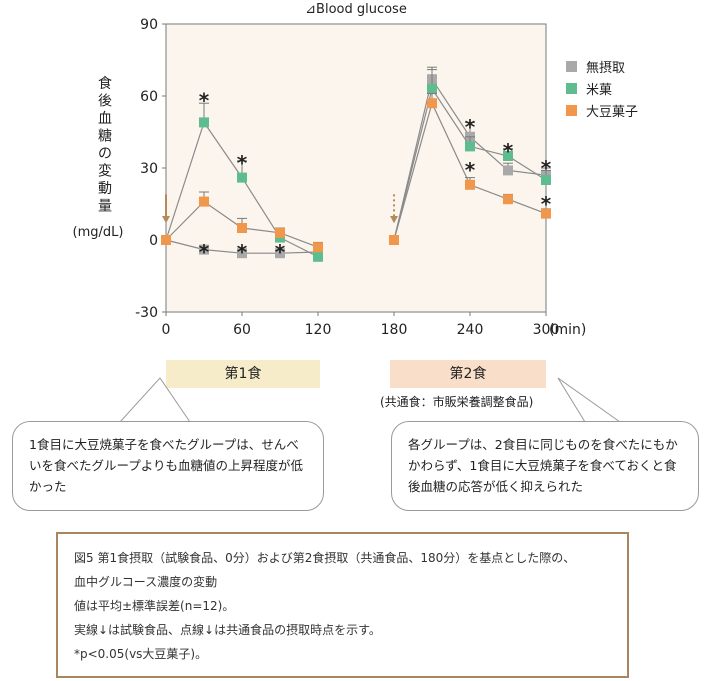 The width and height of the screenshot is (711, 681). I want to click on y-axis-label: 食後血糖の変動量, so click(105, 145).